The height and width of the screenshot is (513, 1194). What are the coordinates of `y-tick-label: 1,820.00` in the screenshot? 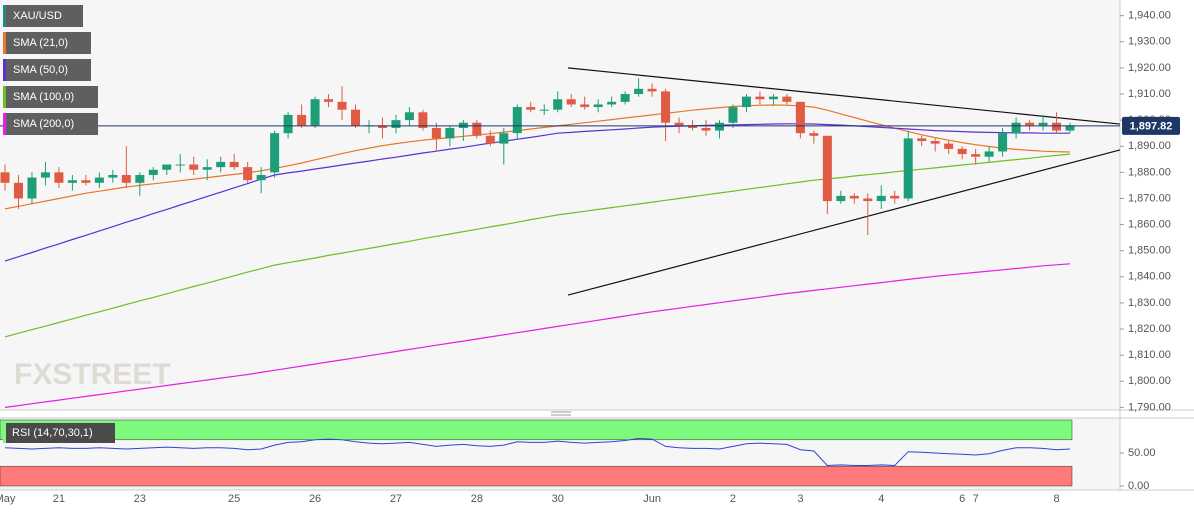 It's located at (1149, 329).